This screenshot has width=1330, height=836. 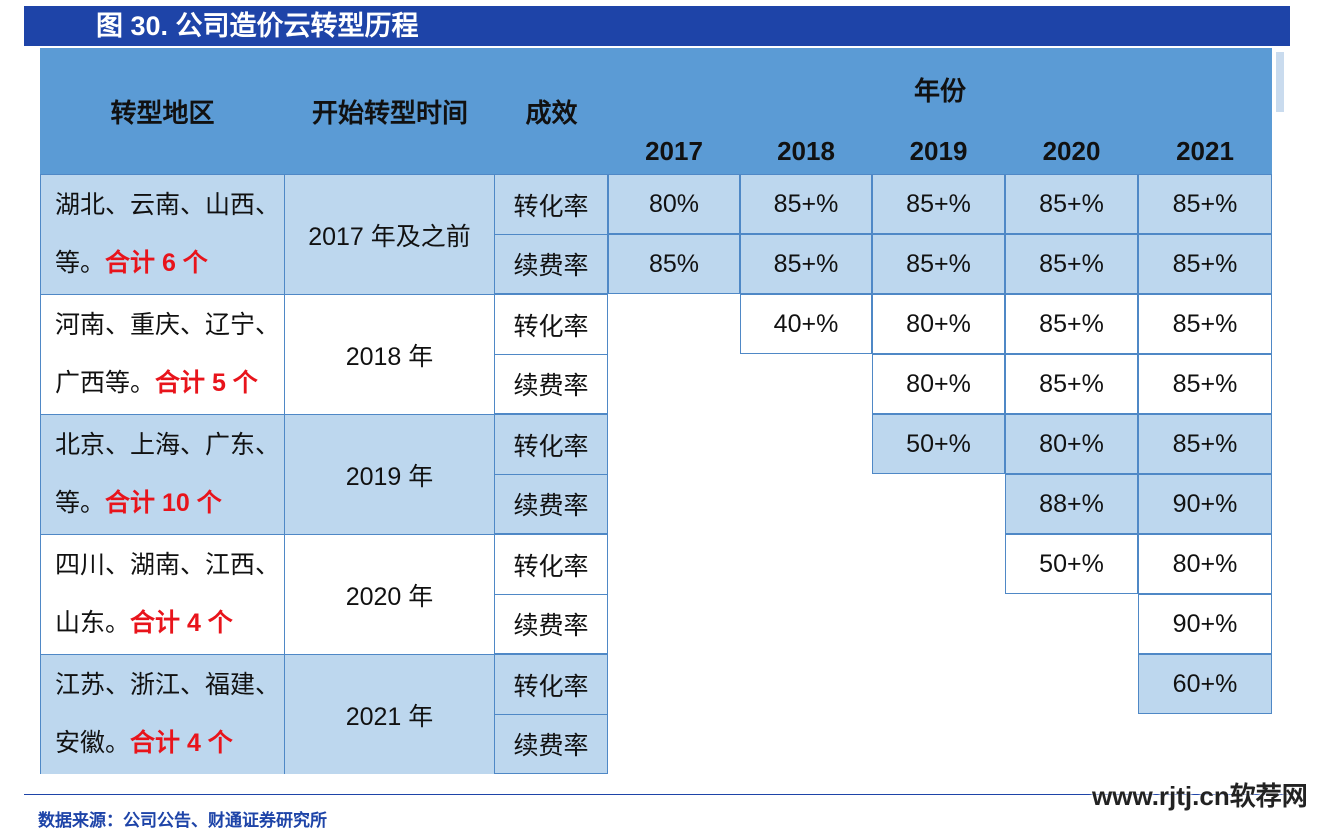 What do you see at coordinates (659, 794) in the screenshot?
I see `footer-rule` at bounding box center [659, 794].